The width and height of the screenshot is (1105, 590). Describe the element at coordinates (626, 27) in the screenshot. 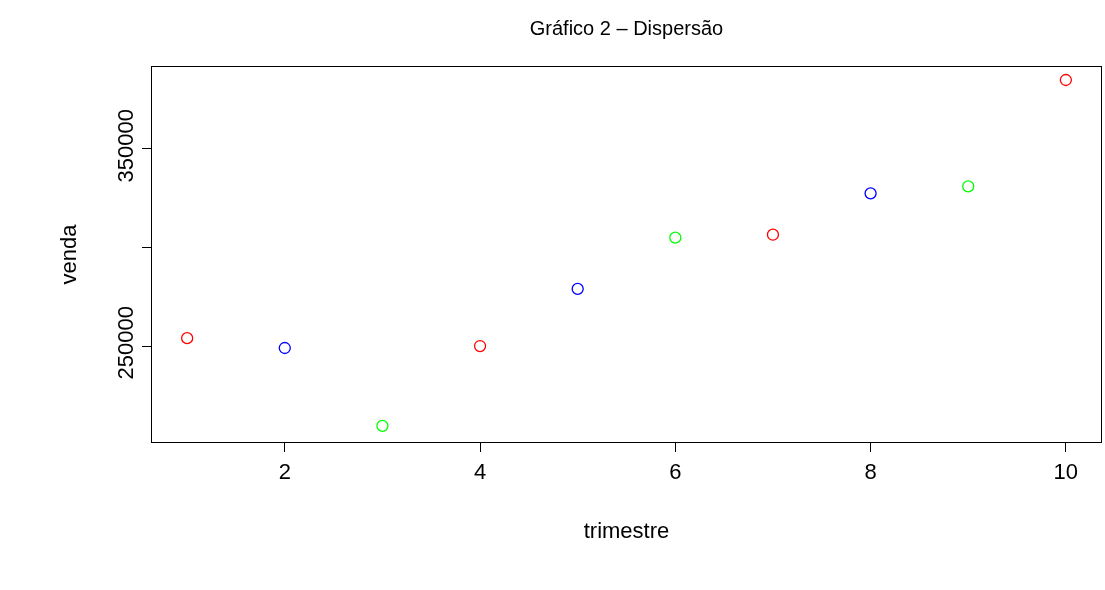

I see `chart-title: Gráfico 2 – Dispersão` at that location.